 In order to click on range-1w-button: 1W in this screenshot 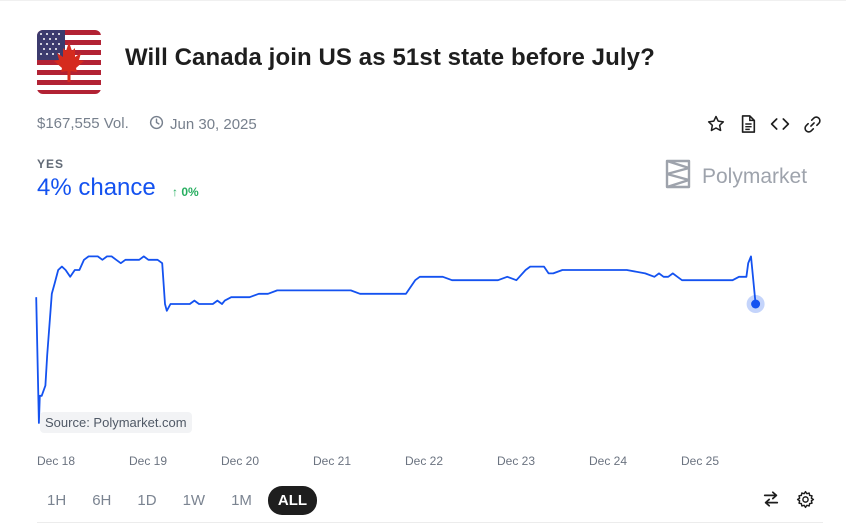, I will do `click(194, 500)`.